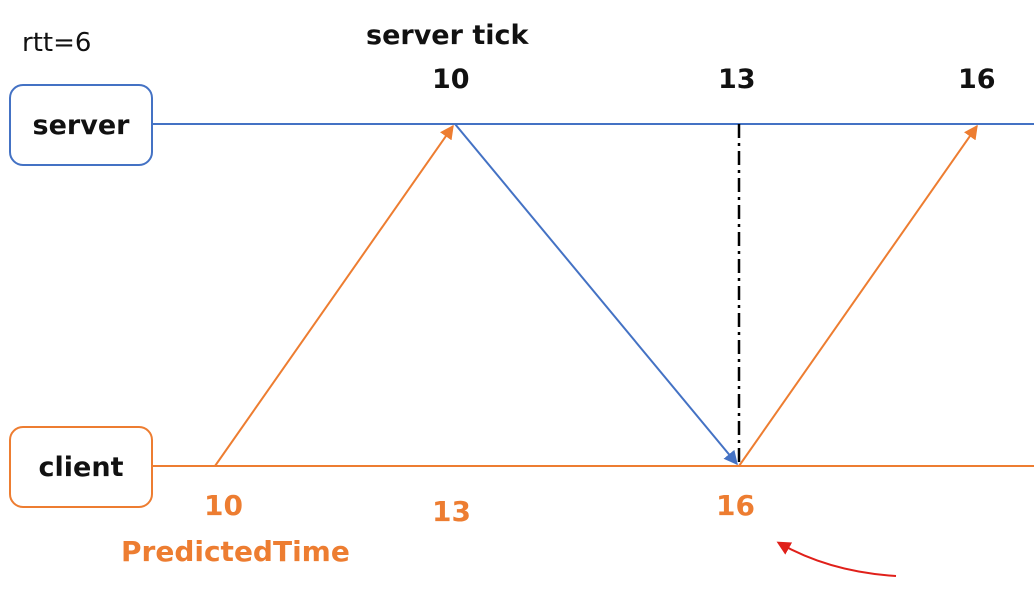 This screenshot has height=595, width=1034. I want to click on predicted-time-label: PredictedTime, so click(235, 551).